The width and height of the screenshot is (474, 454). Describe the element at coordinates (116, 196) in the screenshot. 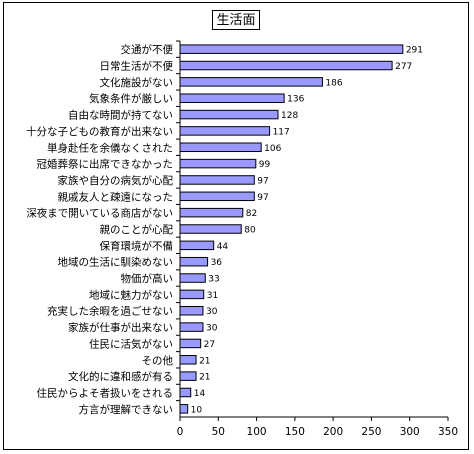

I see `category-label-10: 親戚友人と疎遠になった` at that location.